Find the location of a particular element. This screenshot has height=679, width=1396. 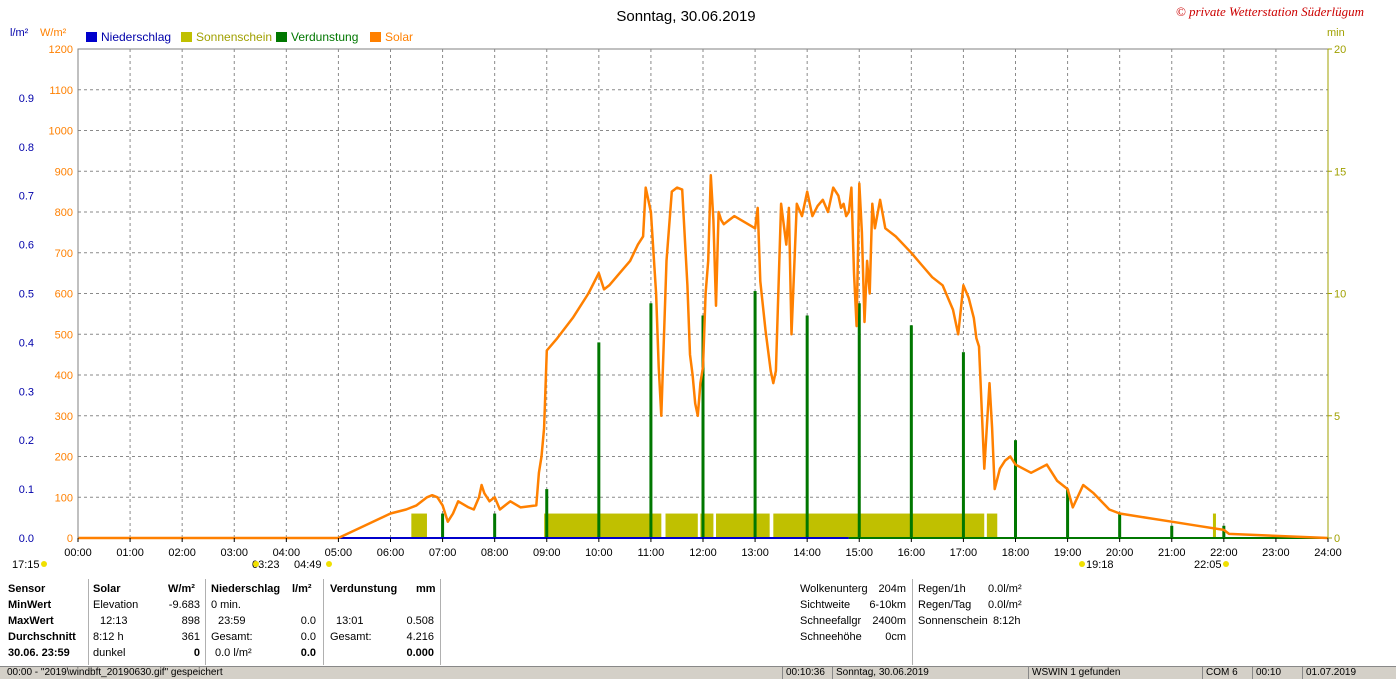

x-tick-label: 14:00 is located at coordinates (807, 553).